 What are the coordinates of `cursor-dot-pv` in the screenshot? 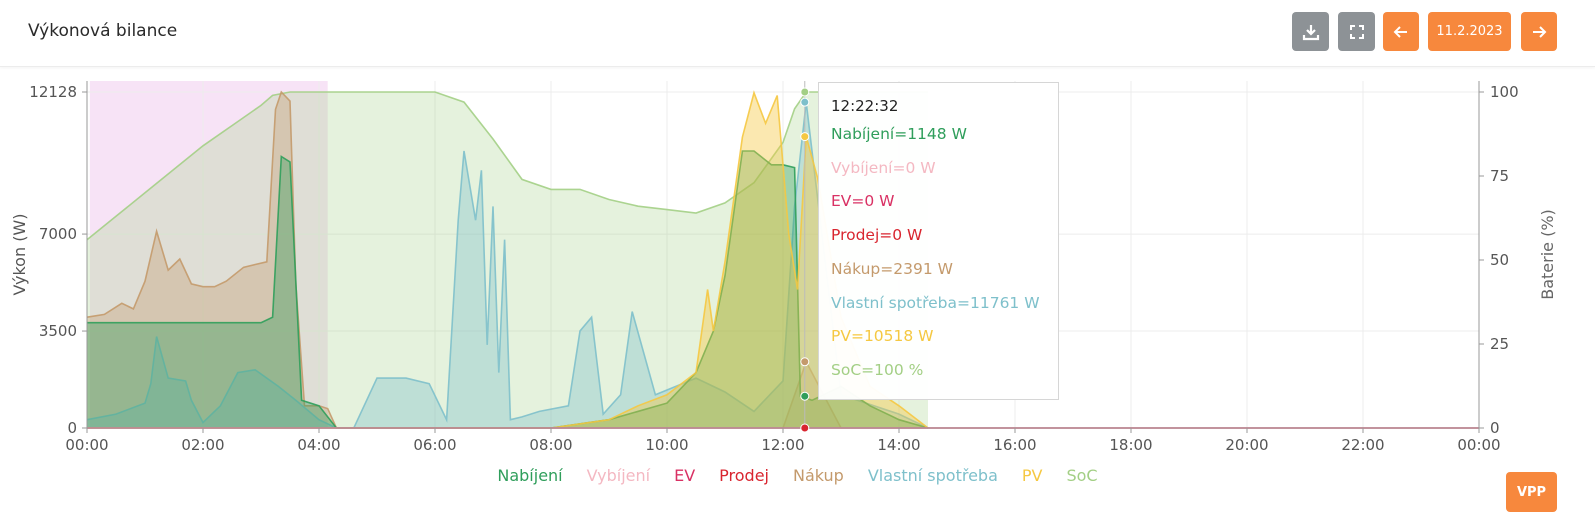 It's located at (805, 137).